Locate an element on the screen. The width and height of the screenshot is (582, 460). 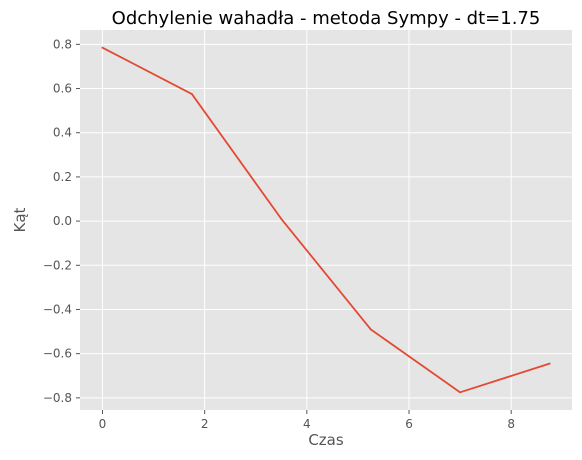
y-tick-label: −0.2 is located at coordinates (57, 265).